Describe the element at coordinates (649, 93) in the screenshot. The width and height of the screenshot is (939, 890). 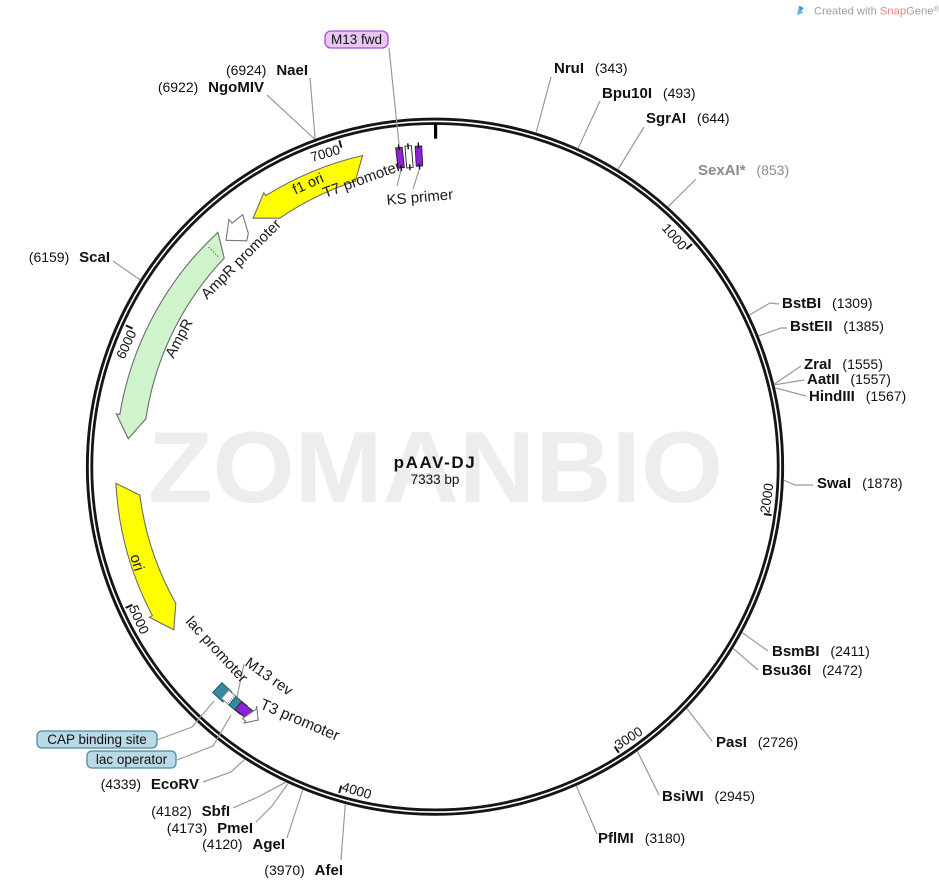
I see `svg-text: Bpu10I (493)` at that location.